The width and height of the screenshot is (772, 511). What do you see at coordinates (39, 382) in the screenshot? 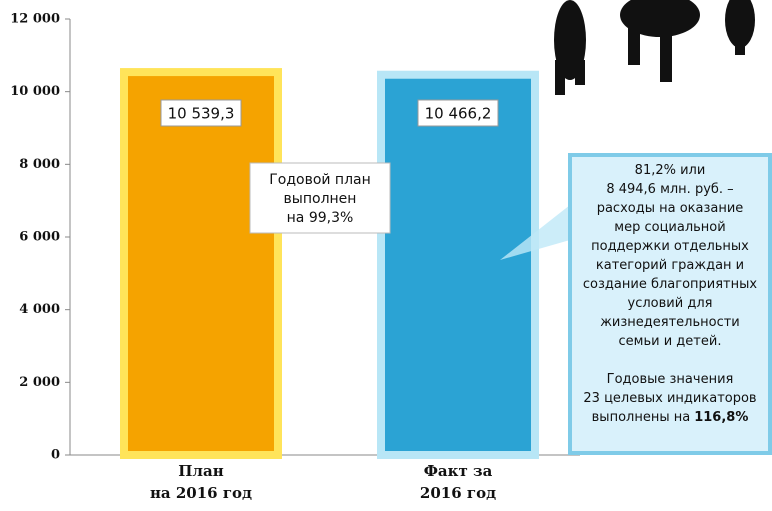
I see `y-tick-label: 2 000` at bounding box center [39, 382].